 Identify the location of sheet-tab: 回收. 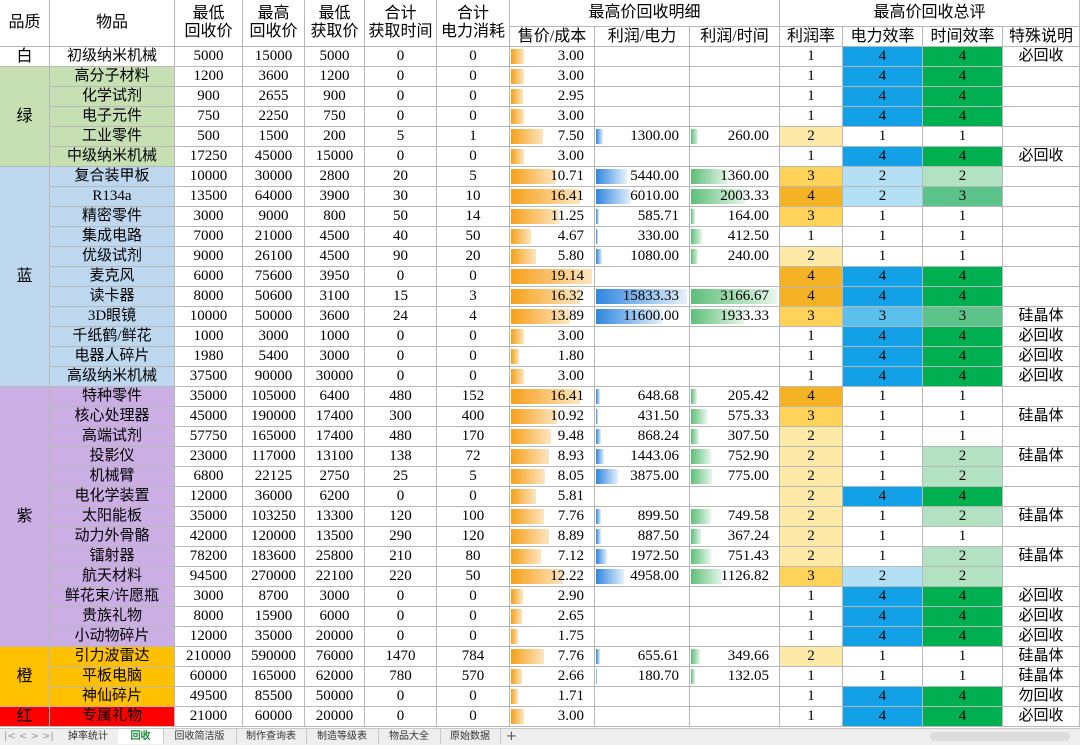
(141, 736).